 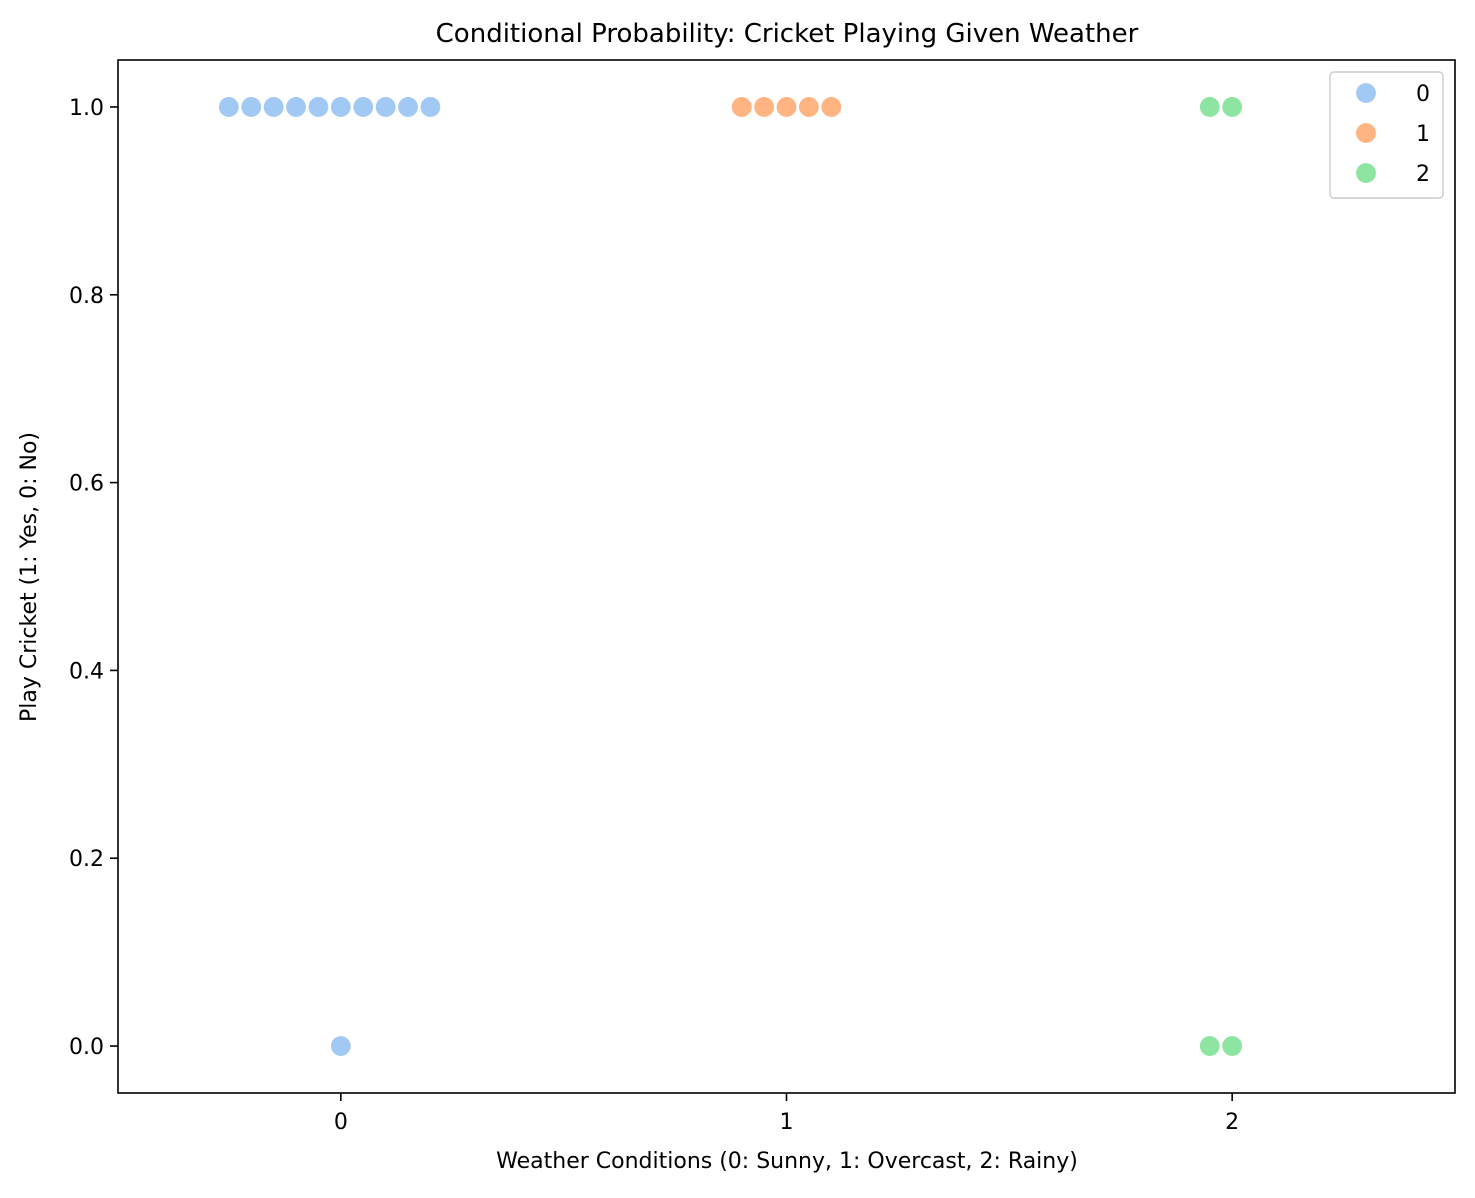 I want to click on x-tick-label: 0, so click(x=341, y=1122).